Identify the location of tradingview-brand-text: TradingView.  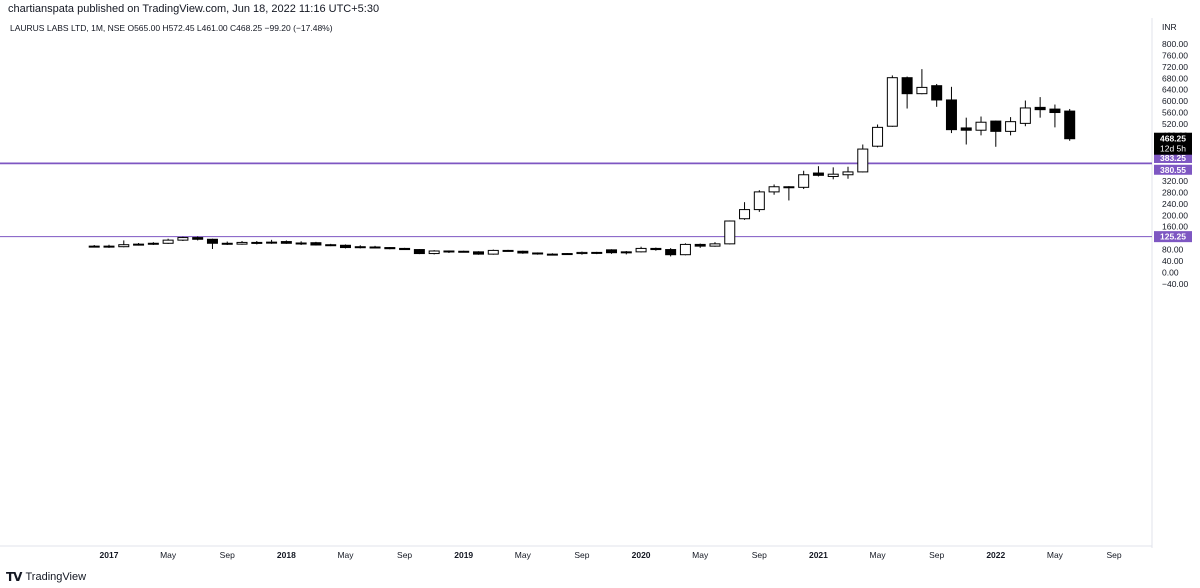
(56, 577).